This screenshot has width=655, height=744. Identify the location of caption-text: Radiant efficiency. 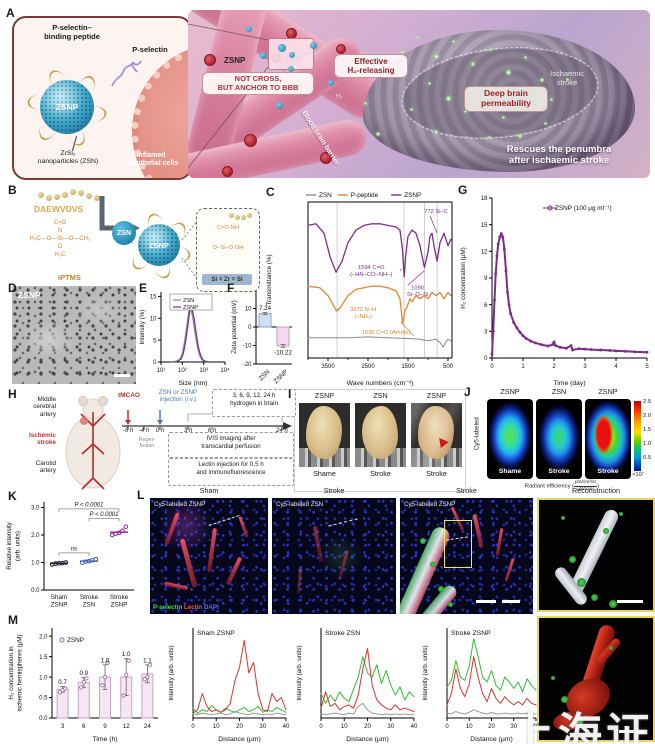
(547, 486).